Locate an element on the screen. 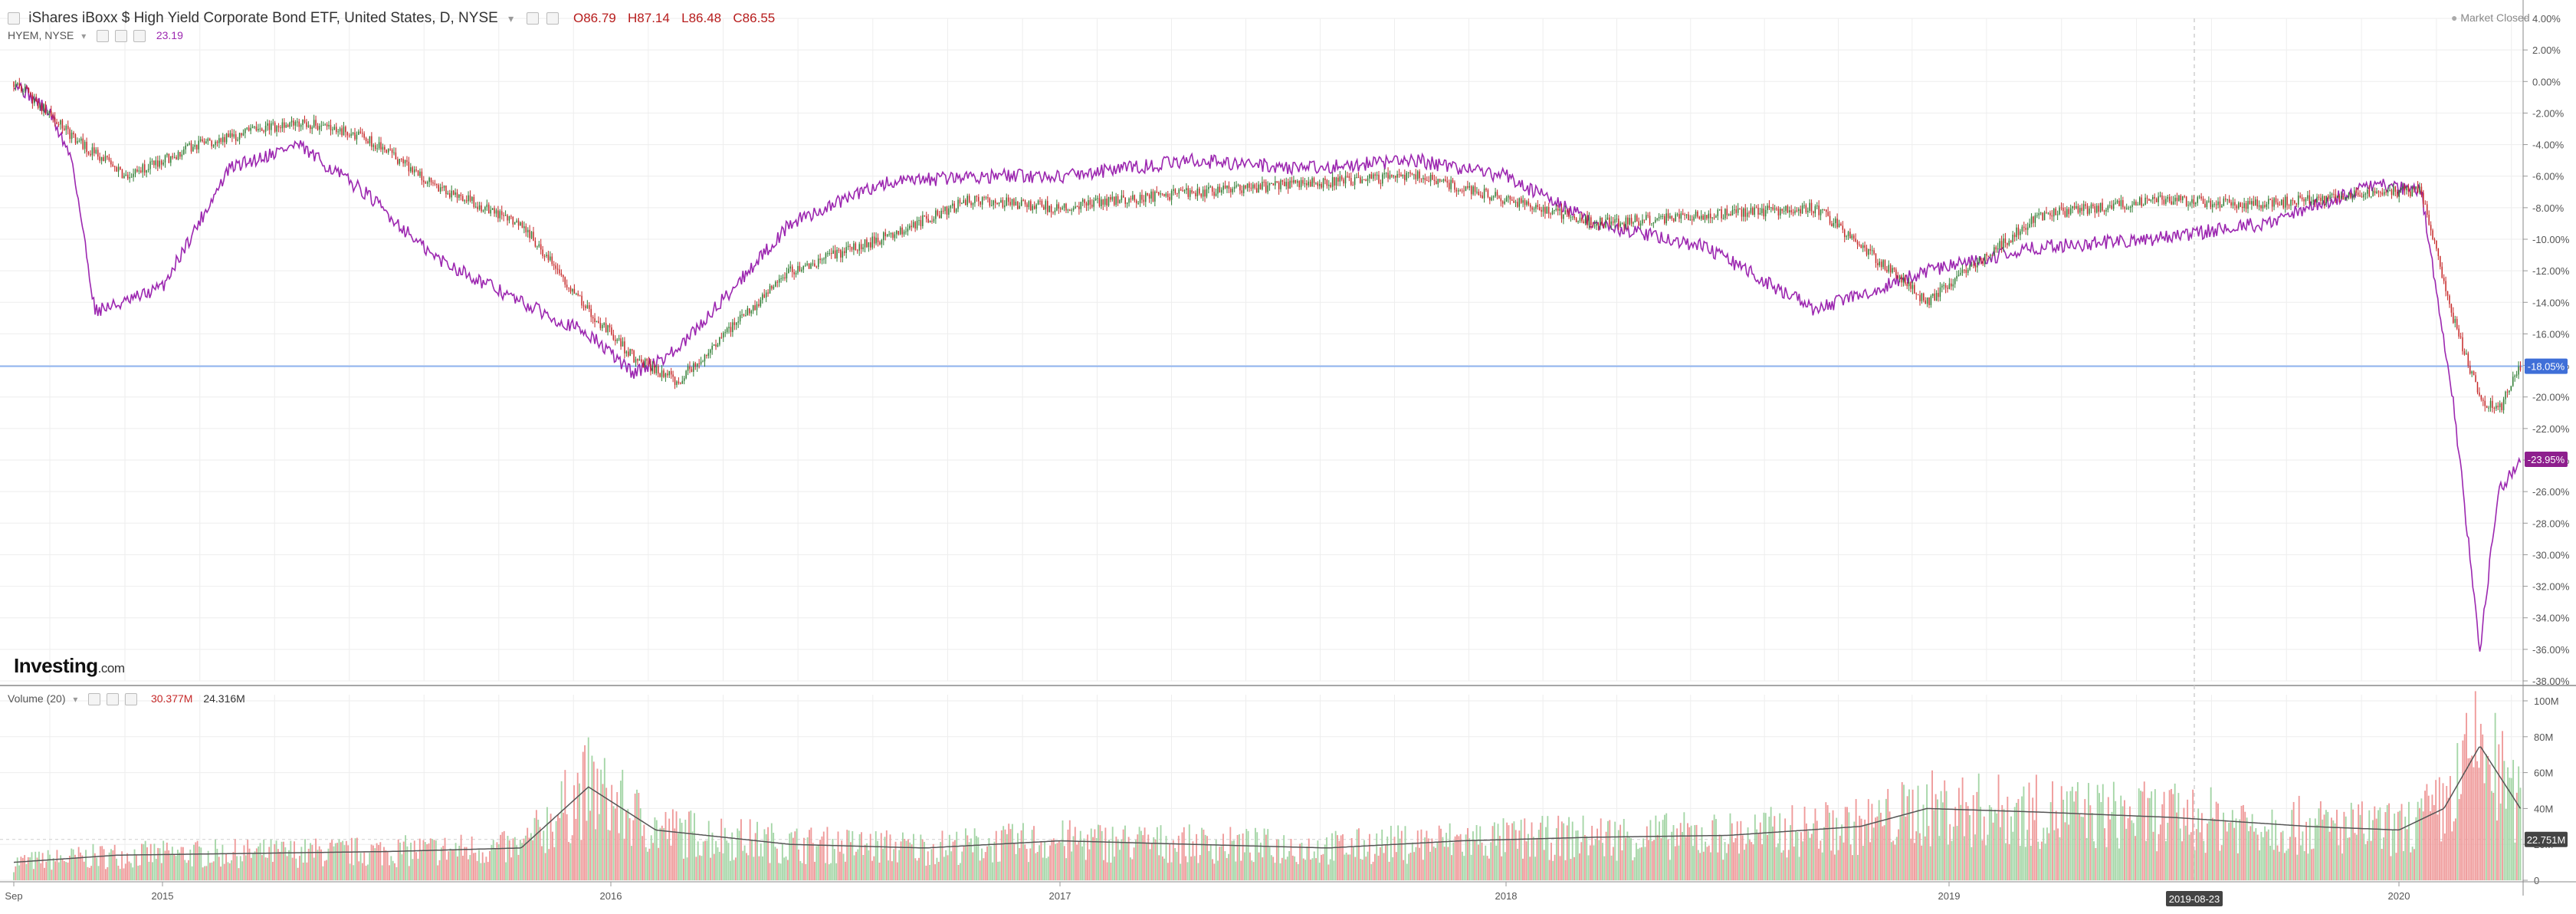 This screenshot has height=914, width=2576. compare-dropdown-icon: ▾ is located at coordinates (84, 36).